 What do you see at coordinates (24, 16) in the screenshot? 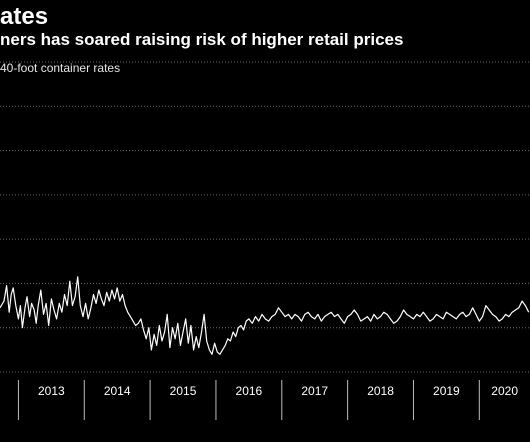
I see `chart-title: ates` at bounding box center [24, 16].